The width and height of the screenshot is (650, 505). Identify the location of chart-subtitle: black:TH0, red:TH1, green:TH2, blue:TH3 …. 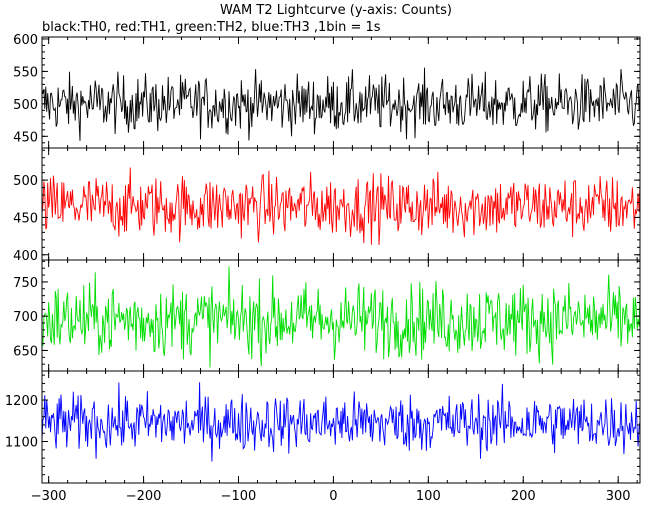
(211, 27).